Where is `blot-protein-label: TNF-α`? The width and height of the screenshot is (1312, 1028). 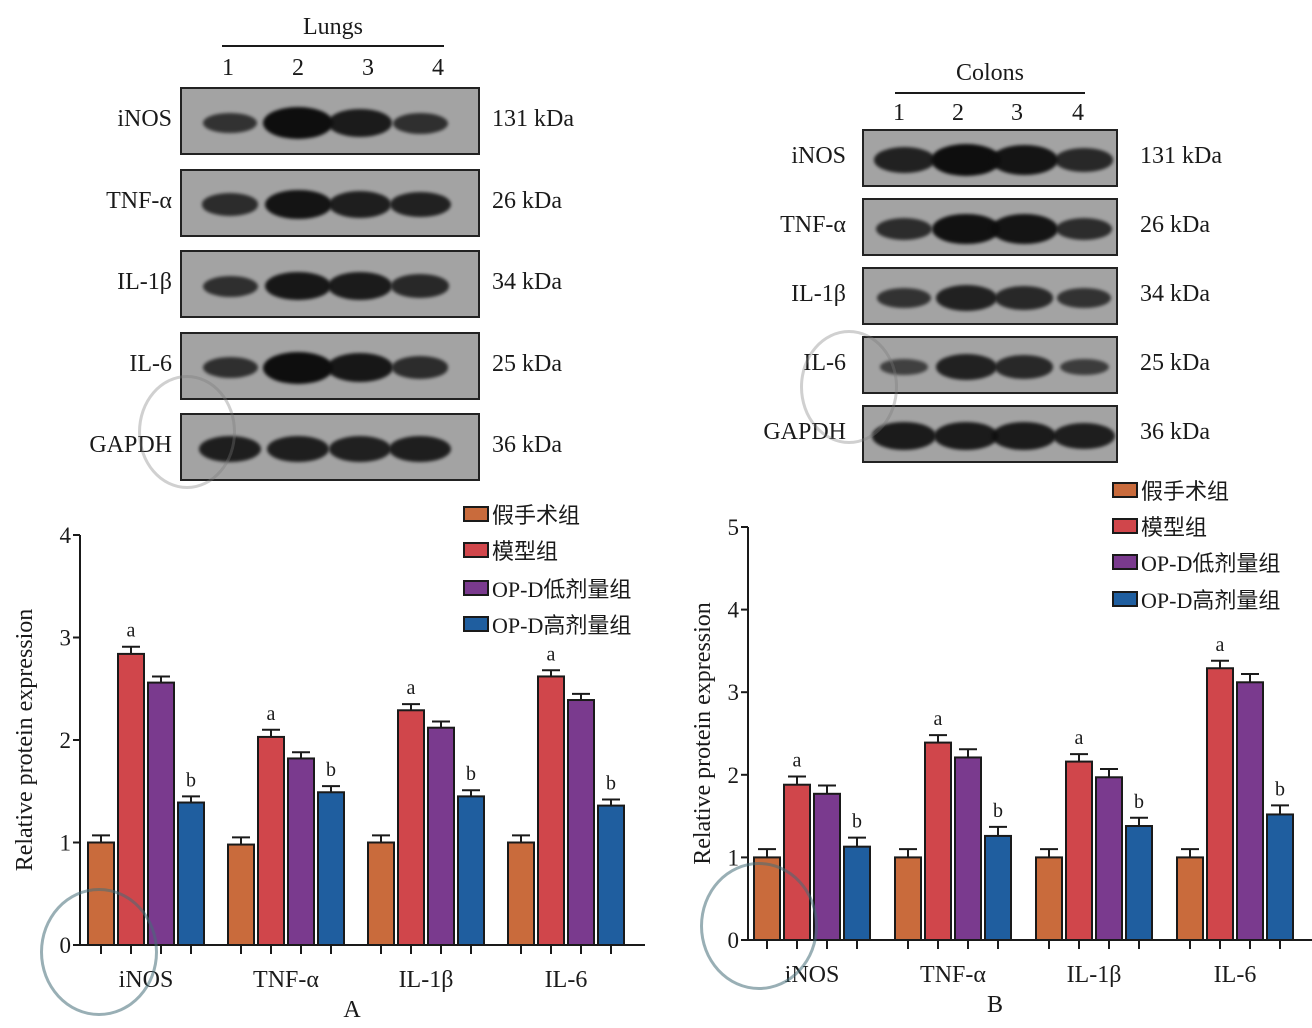
blot-protein-label: TNF-α is located at coordinates (813, 225).